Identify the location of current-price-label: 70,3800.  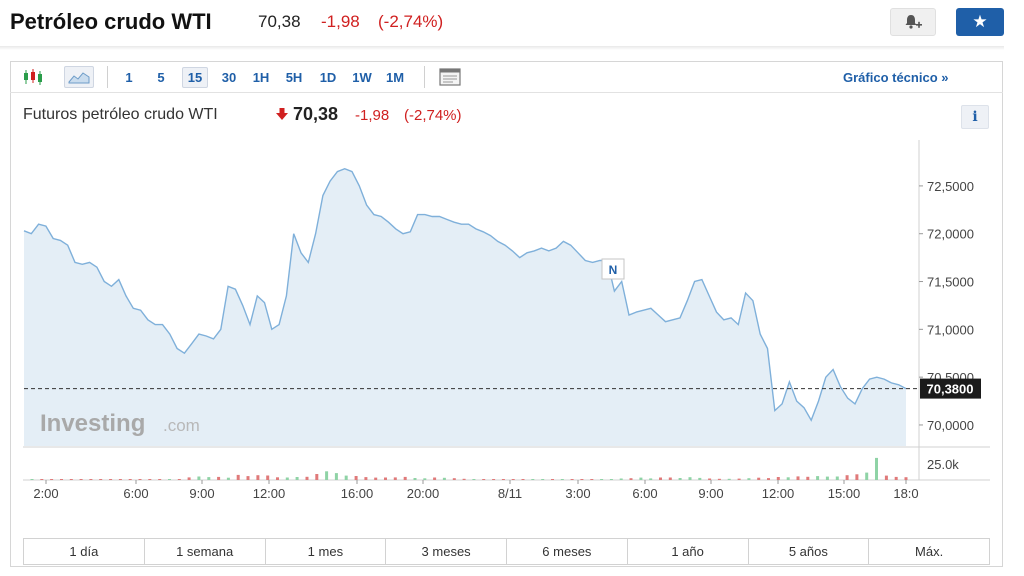
(950, 389).